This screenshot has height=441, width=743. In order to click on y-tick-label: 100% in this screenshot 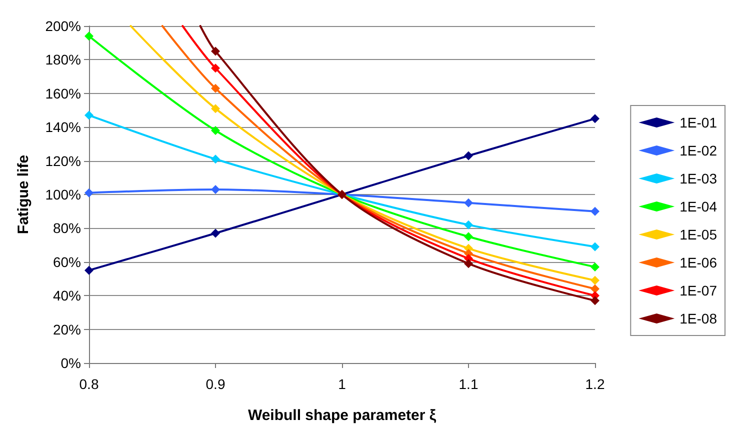, I will do `click(63, 194)`.